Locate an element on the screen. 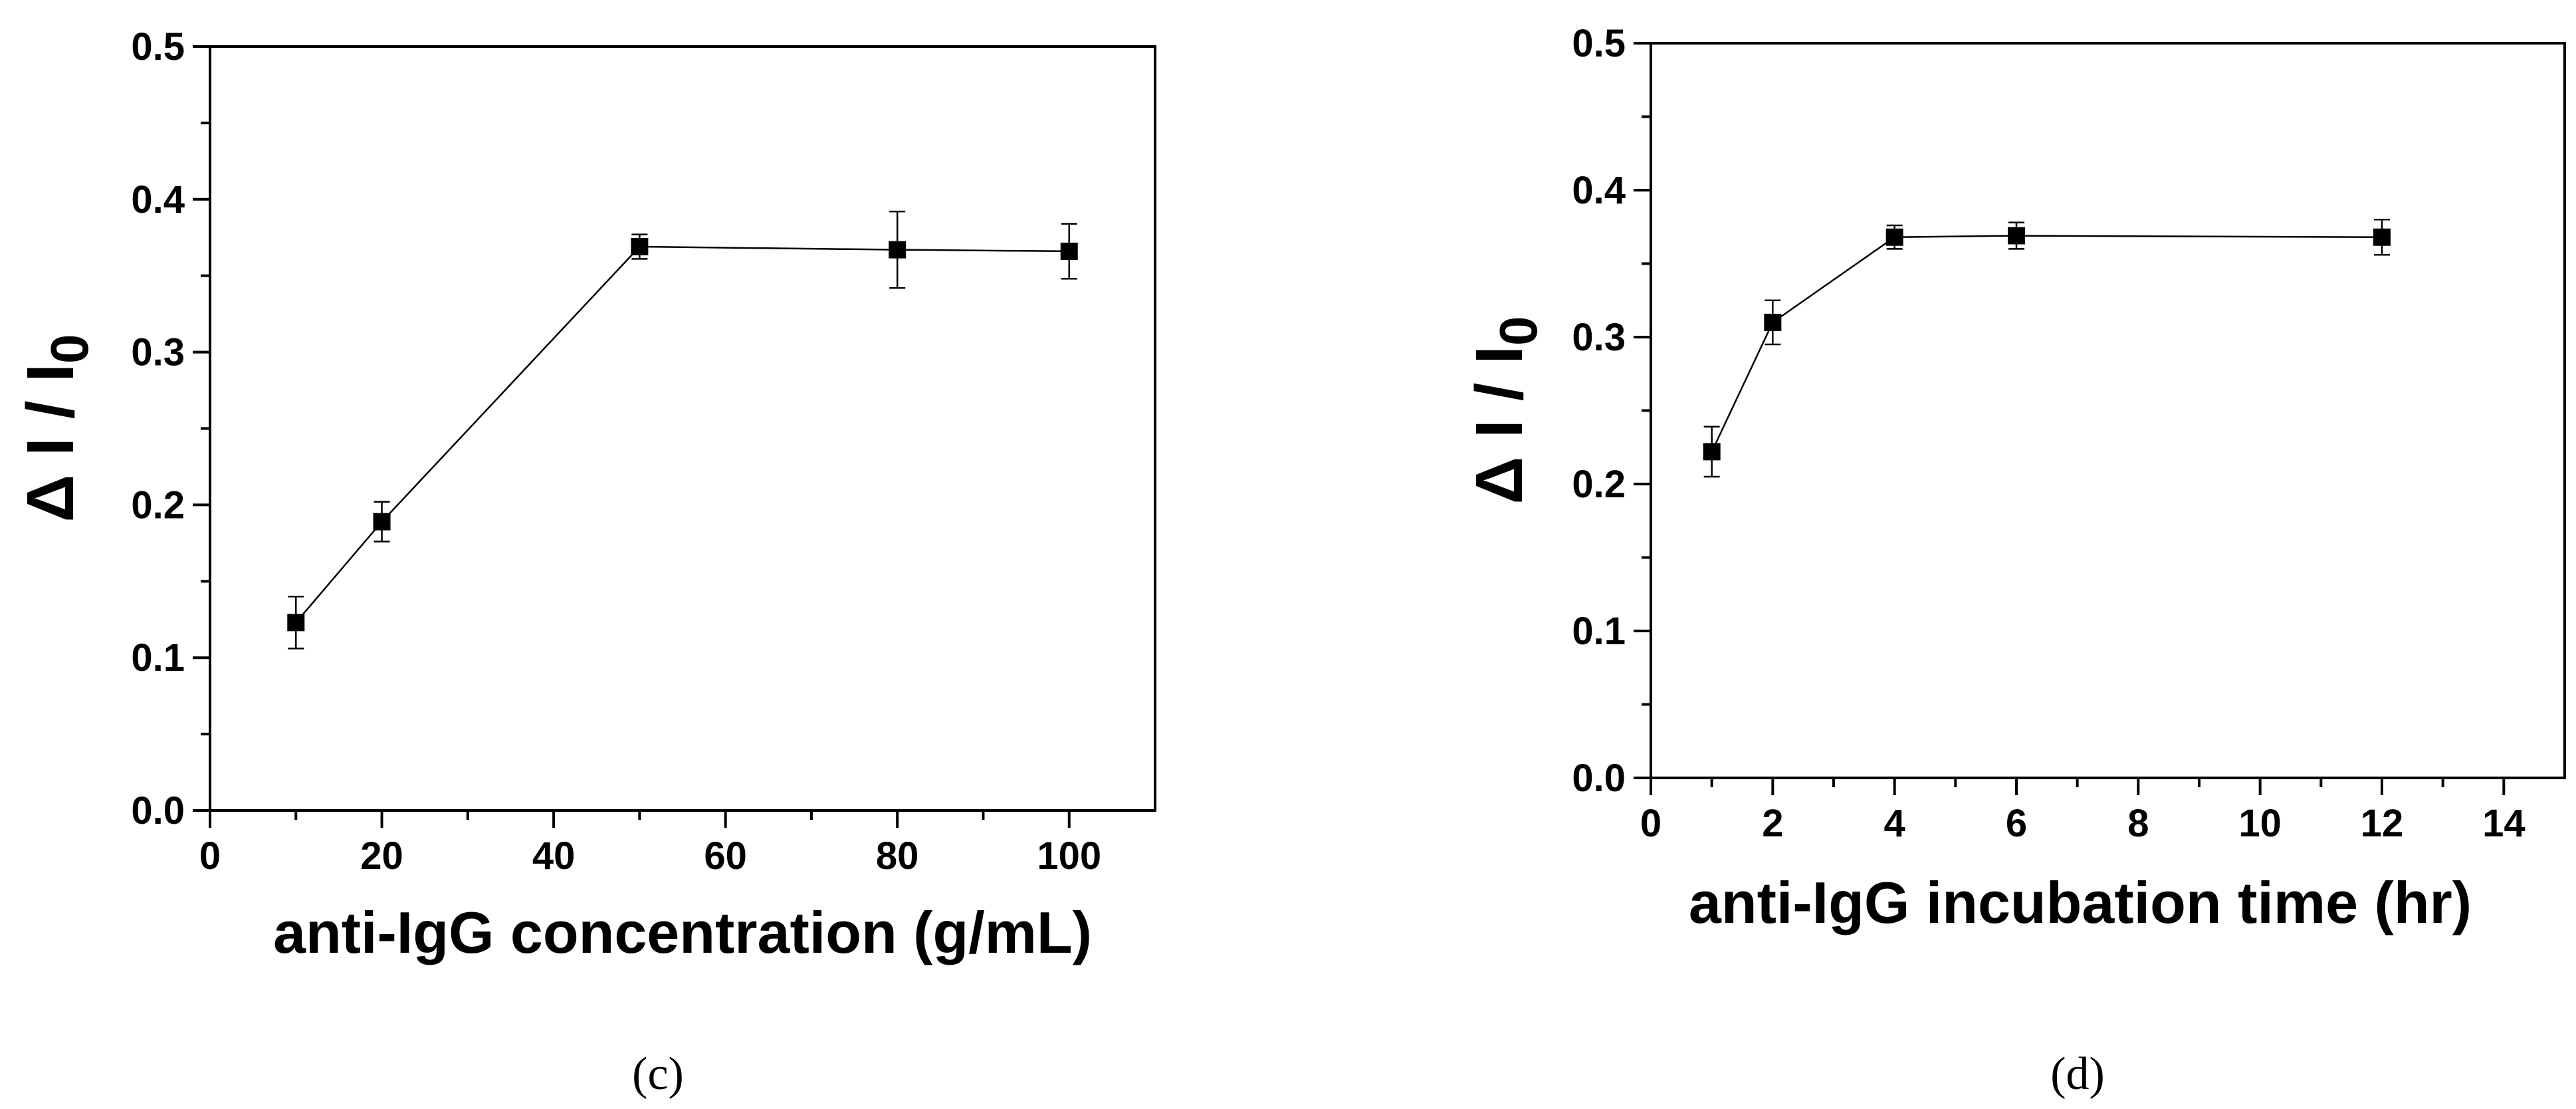 Image resolution: width=2576 pixels, height=1109 pixels. x-tick-label: 14 is located at coordinates (2503, 823).